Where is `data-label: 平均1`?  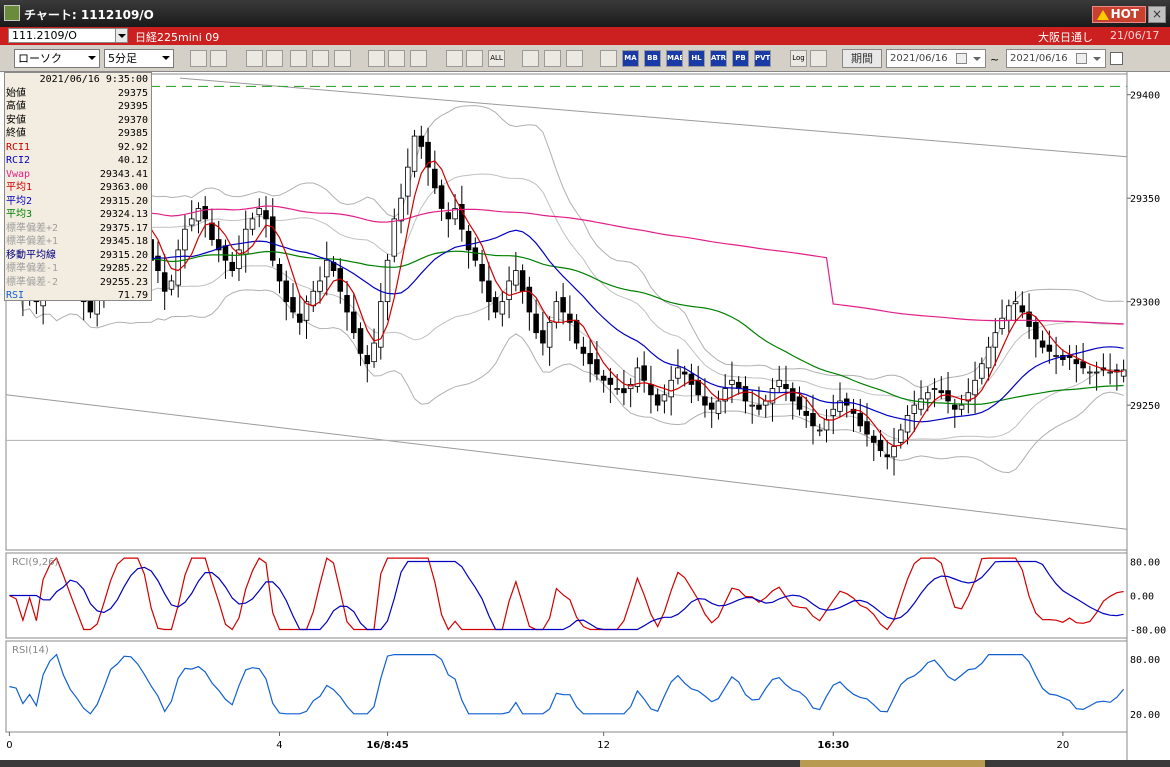 data-label: 平均1 is located at coordinates (19, 187).